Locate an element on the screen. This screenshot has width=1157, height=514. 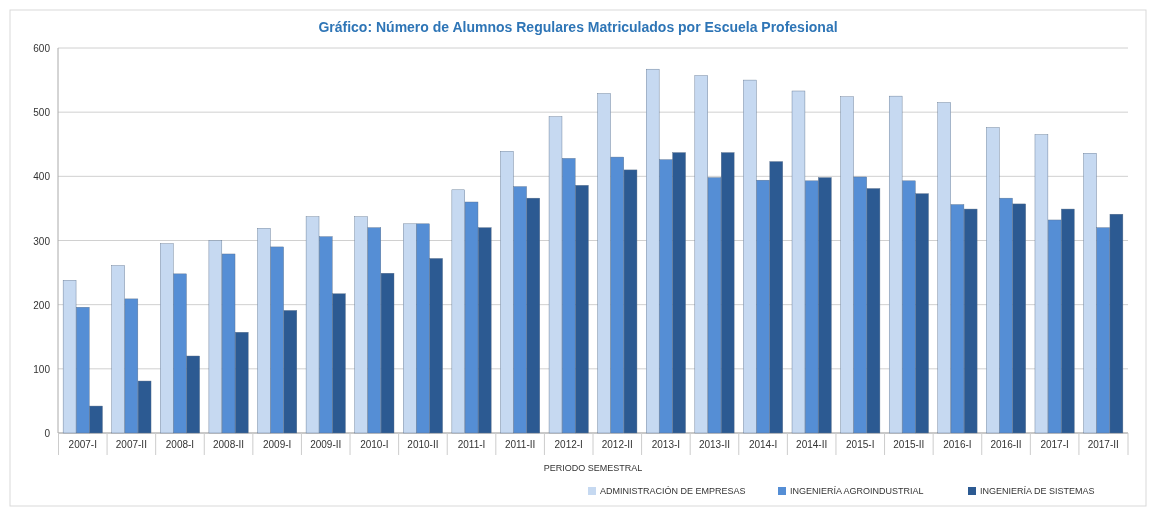
y-tick-label: 600 is located at coordinates (42, 48).